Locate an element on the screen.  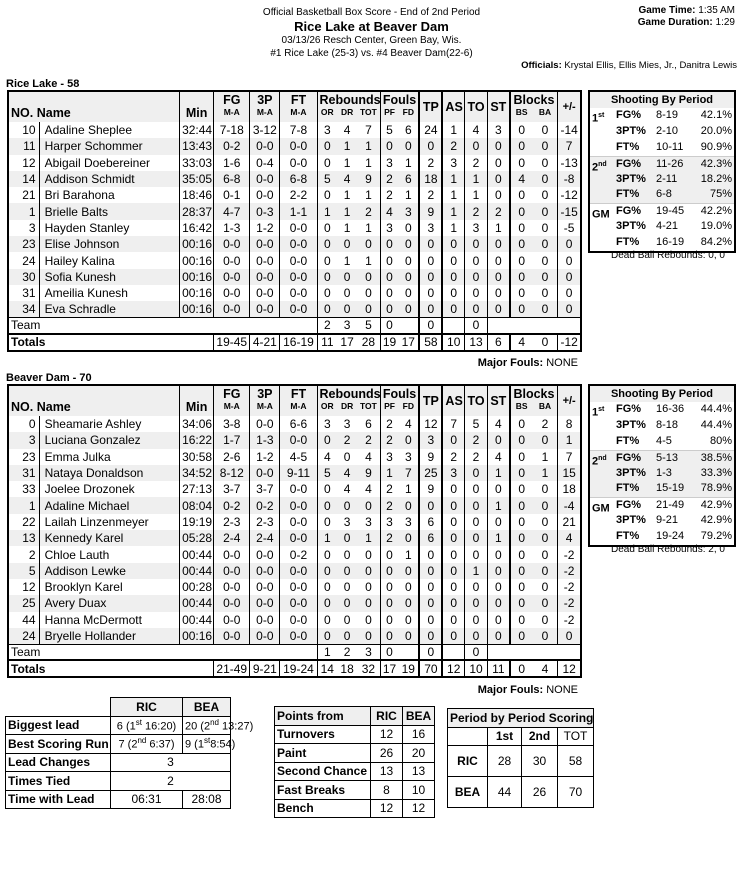
bea-value: 10 is located at coordinates (418, 790).